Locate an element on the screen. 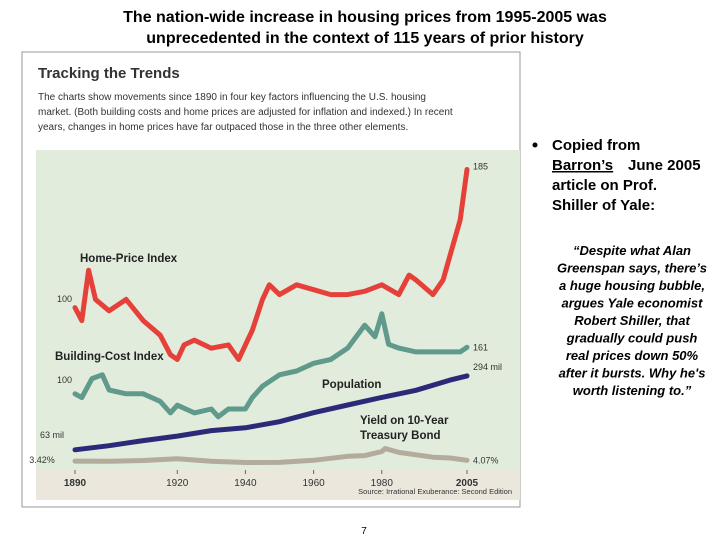 The height and width of the screenshot is (551, 728). quote-line: “Despite what Alan is located at coordinates (632, 250).